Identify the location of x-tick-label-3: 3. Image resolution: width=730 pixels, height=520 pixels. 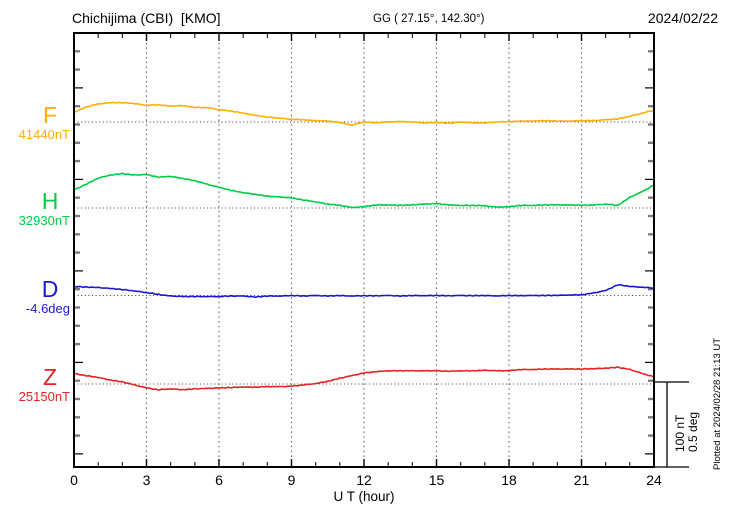
(146, 480).